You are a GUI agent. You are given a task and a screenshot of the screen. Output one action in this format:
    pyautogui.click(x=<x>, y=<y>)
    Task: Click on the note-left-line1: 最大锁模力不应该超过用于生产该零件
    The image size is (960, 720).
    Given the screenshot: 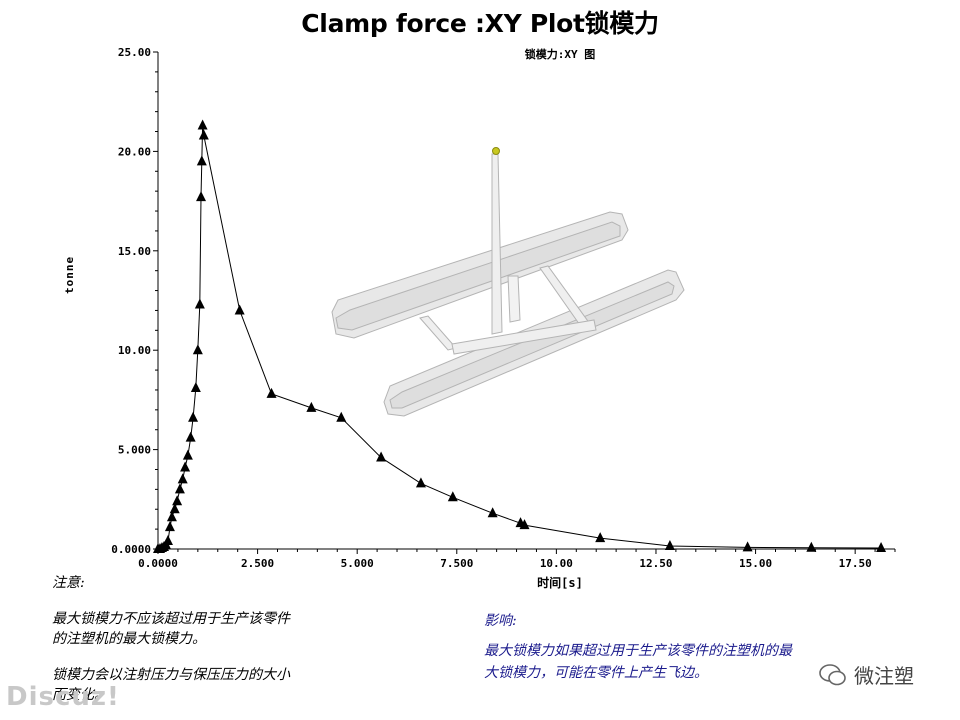 What is the action you would take?
    pyautogui.click(x=171, y=619)
    